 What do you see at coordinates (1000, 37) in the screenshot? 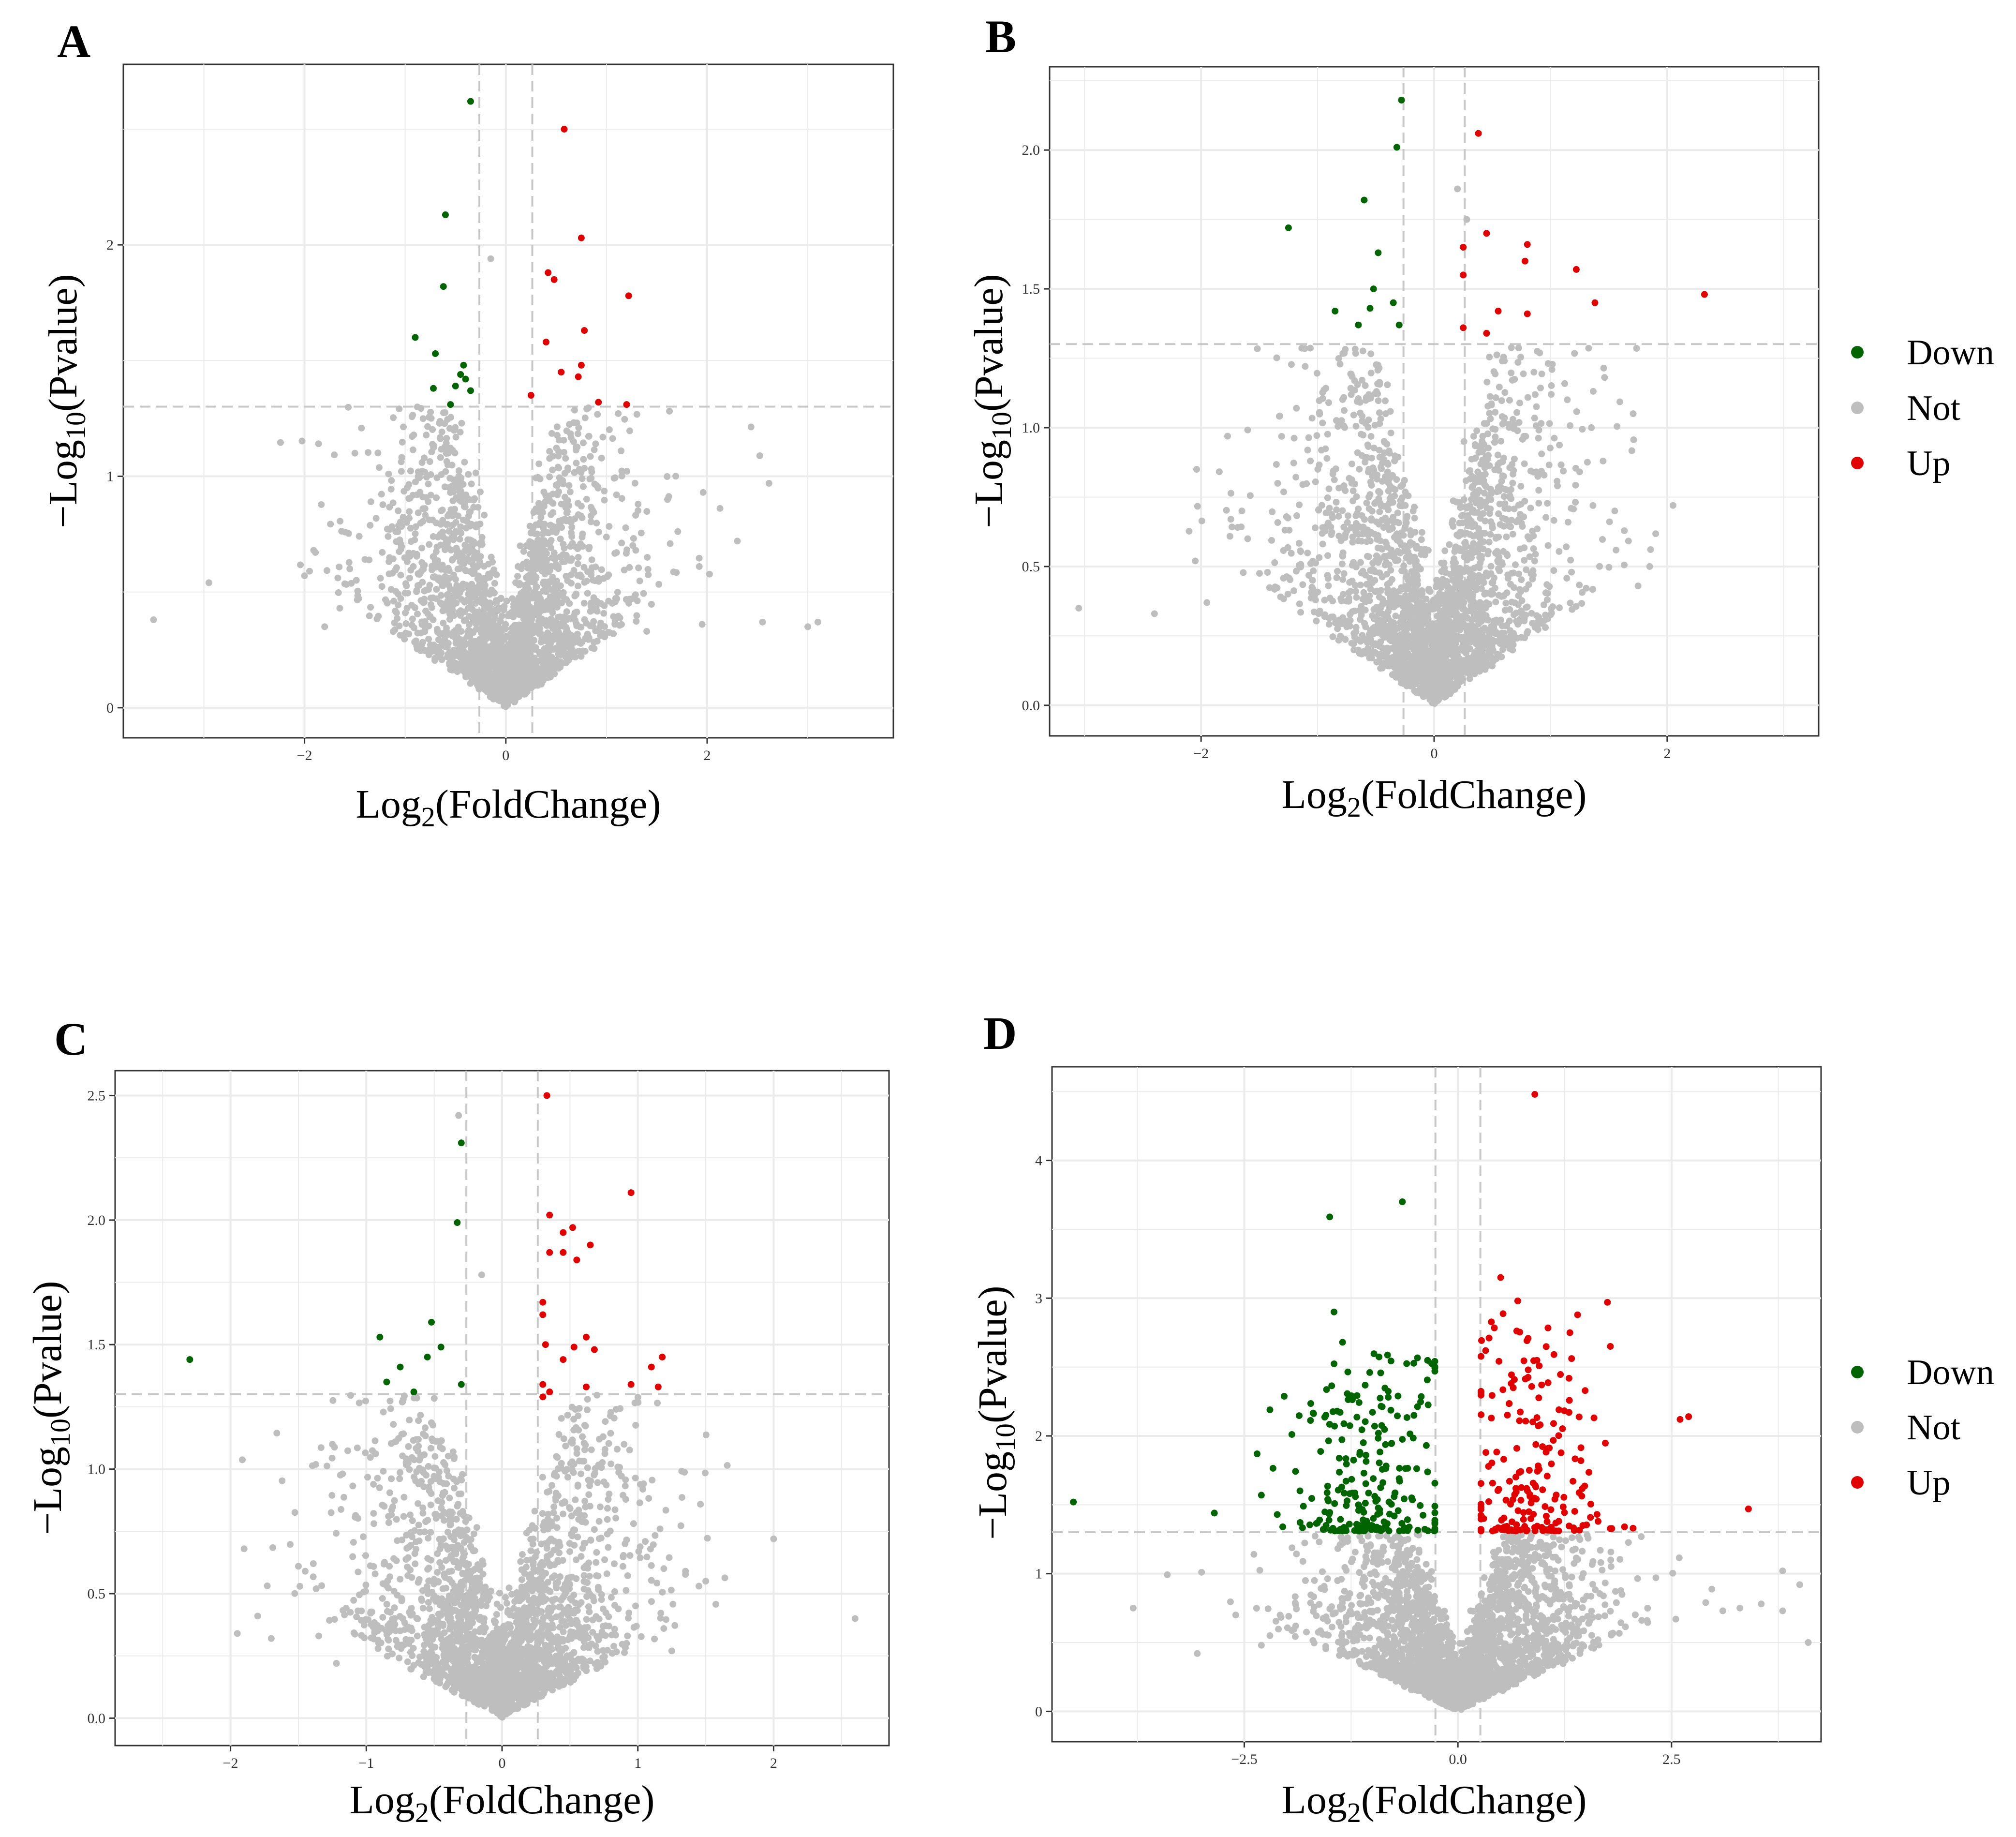
I see `panel-label-b: B` at bounding box center [1000, 37].